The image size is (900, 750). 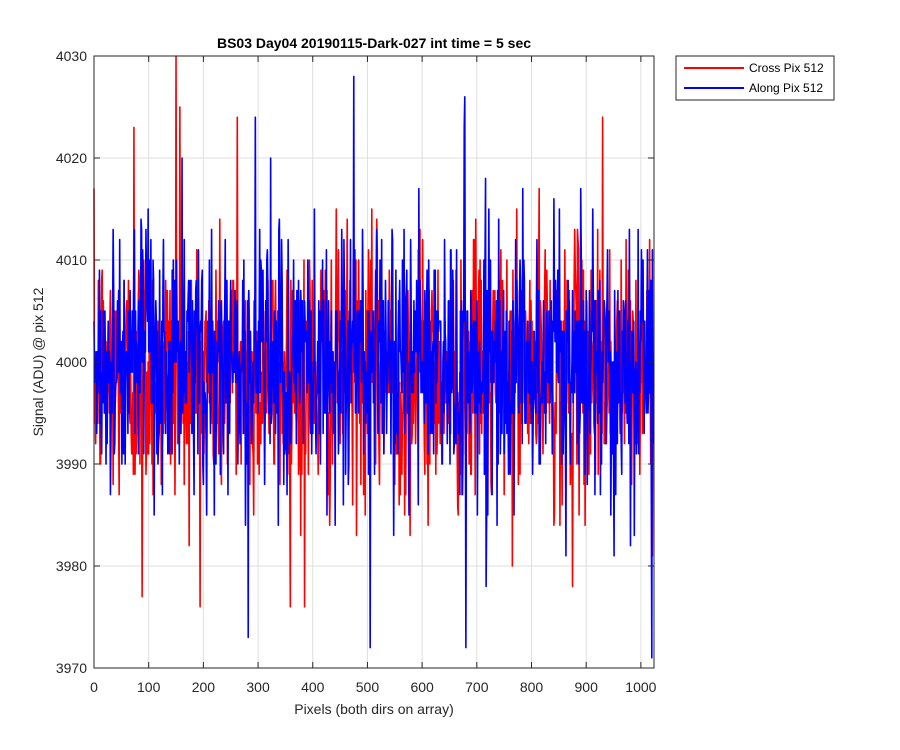 I want to click on x-tick-labels: 0 100 200 300 400 500 600 700 800 900 1000, so click(x=373, y=687).